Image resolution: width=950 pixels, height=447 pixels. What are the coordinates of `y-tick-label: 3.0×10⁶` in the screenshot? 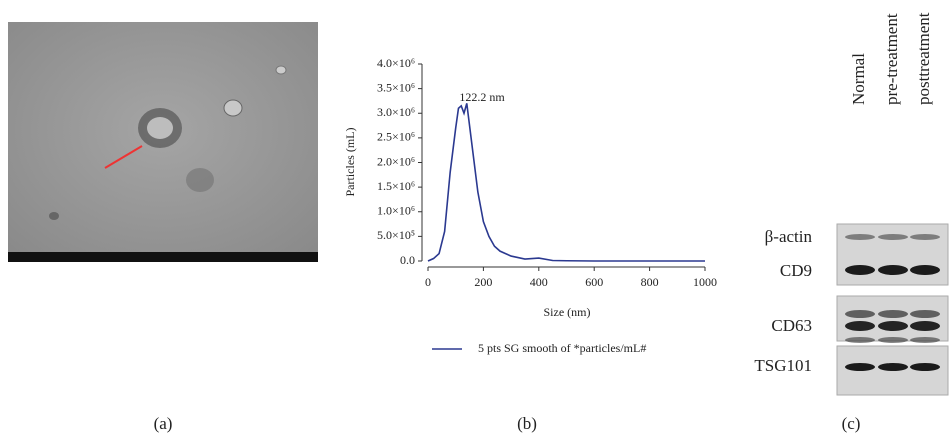 It's located at (396, 112).